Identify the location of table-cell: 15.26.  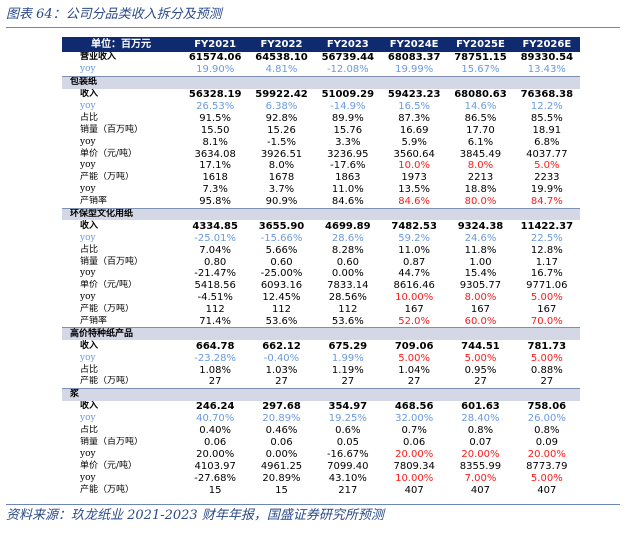
(281, 130).